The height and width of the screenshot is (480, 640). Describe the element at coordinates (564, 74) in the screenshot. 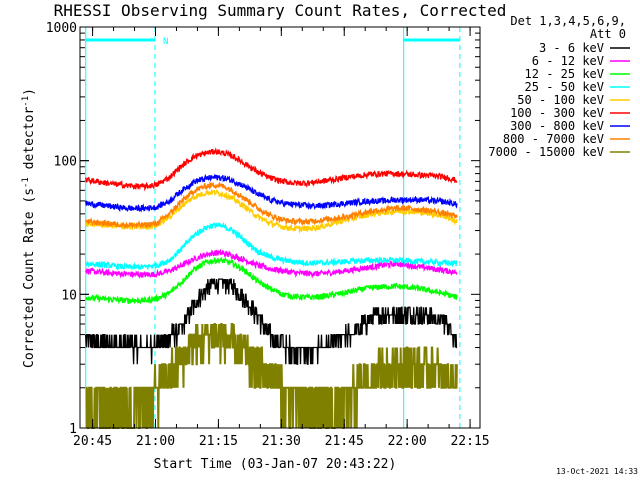

I see `legend-label: 12 - 25 keV` at that location.